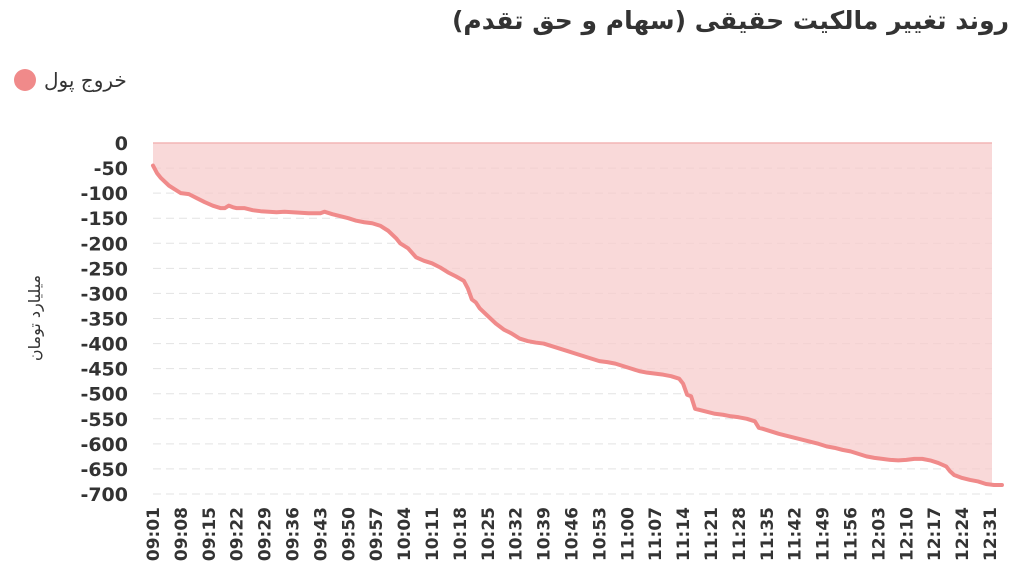 Image resolution: width=1017 pixels, height=587 pixels. I want to click on x-tick-label: 10:25, so click(489, 534).